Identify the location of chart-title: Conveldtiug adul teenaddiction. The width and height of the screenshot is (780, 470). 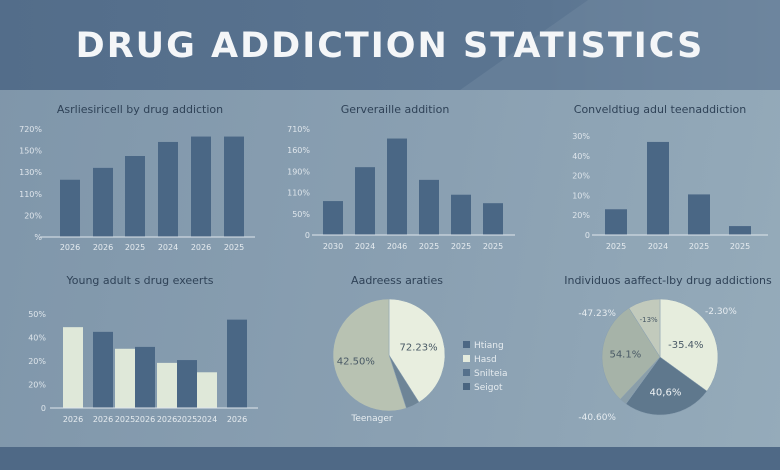
(660, 109).